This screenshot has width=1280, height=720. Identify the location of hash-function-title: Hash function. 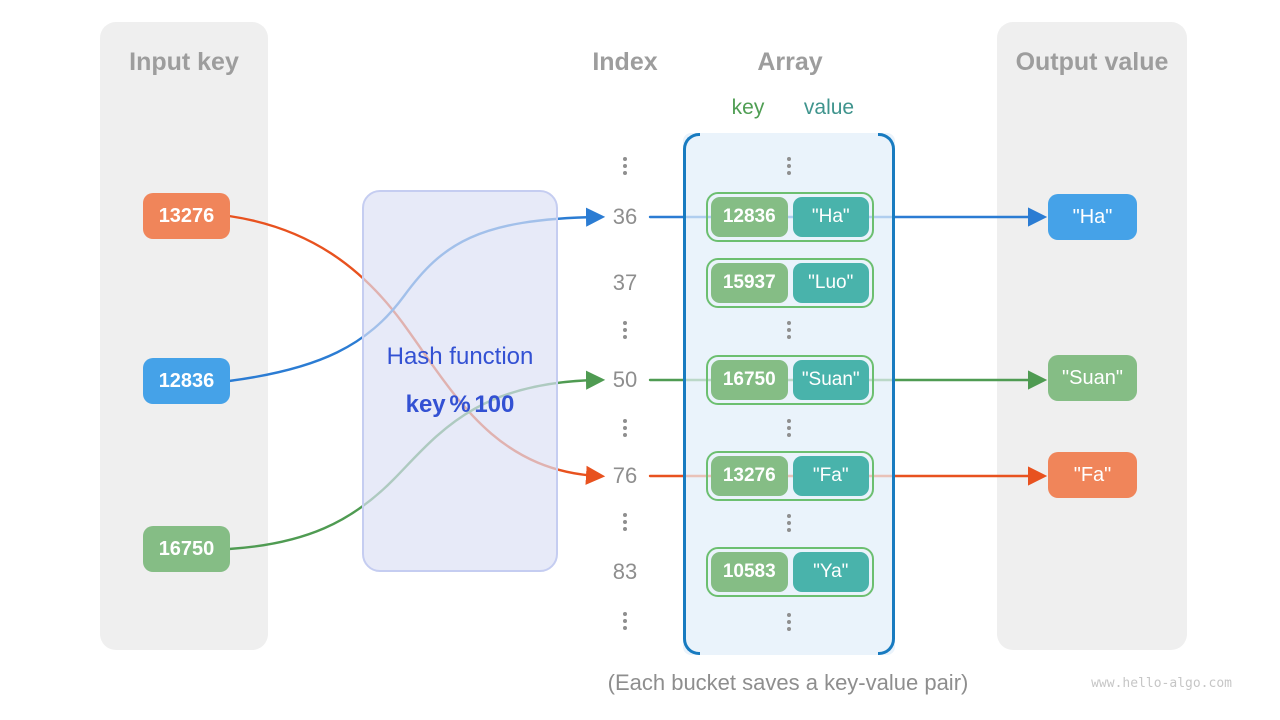
(460, 356).